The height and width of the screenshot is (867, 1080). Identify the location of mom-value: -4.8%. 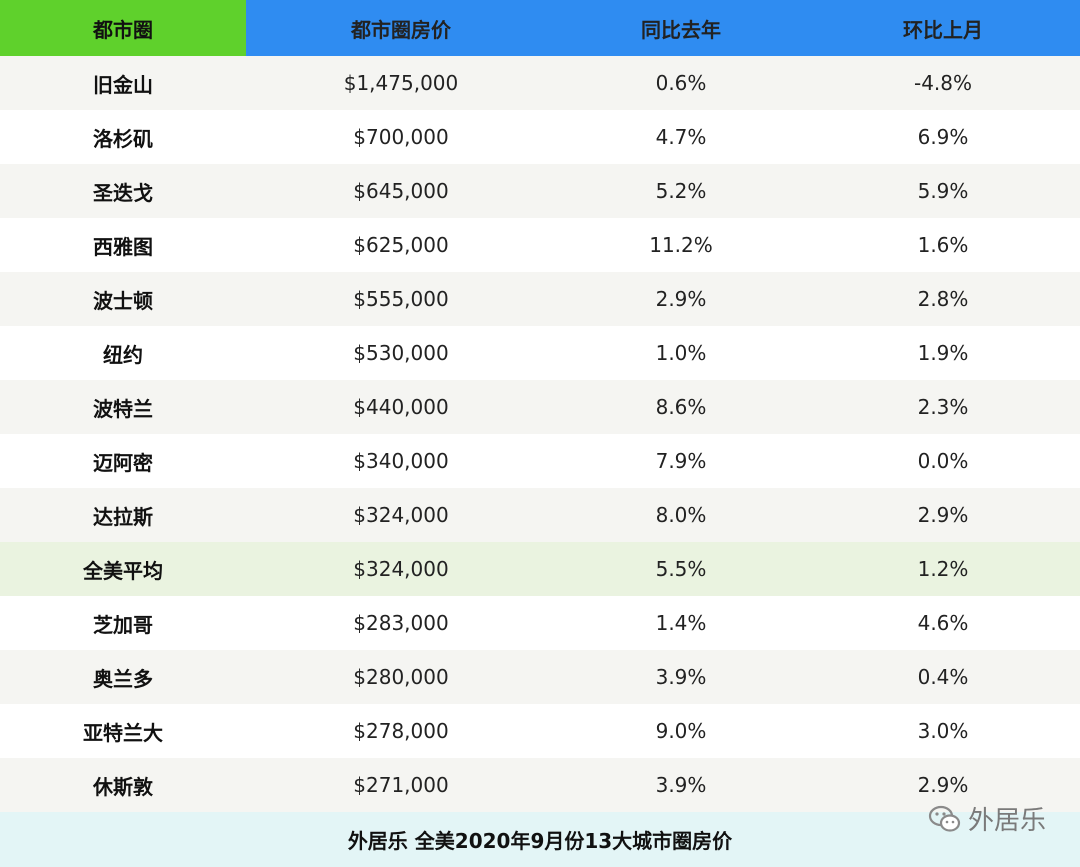
(943, 83).